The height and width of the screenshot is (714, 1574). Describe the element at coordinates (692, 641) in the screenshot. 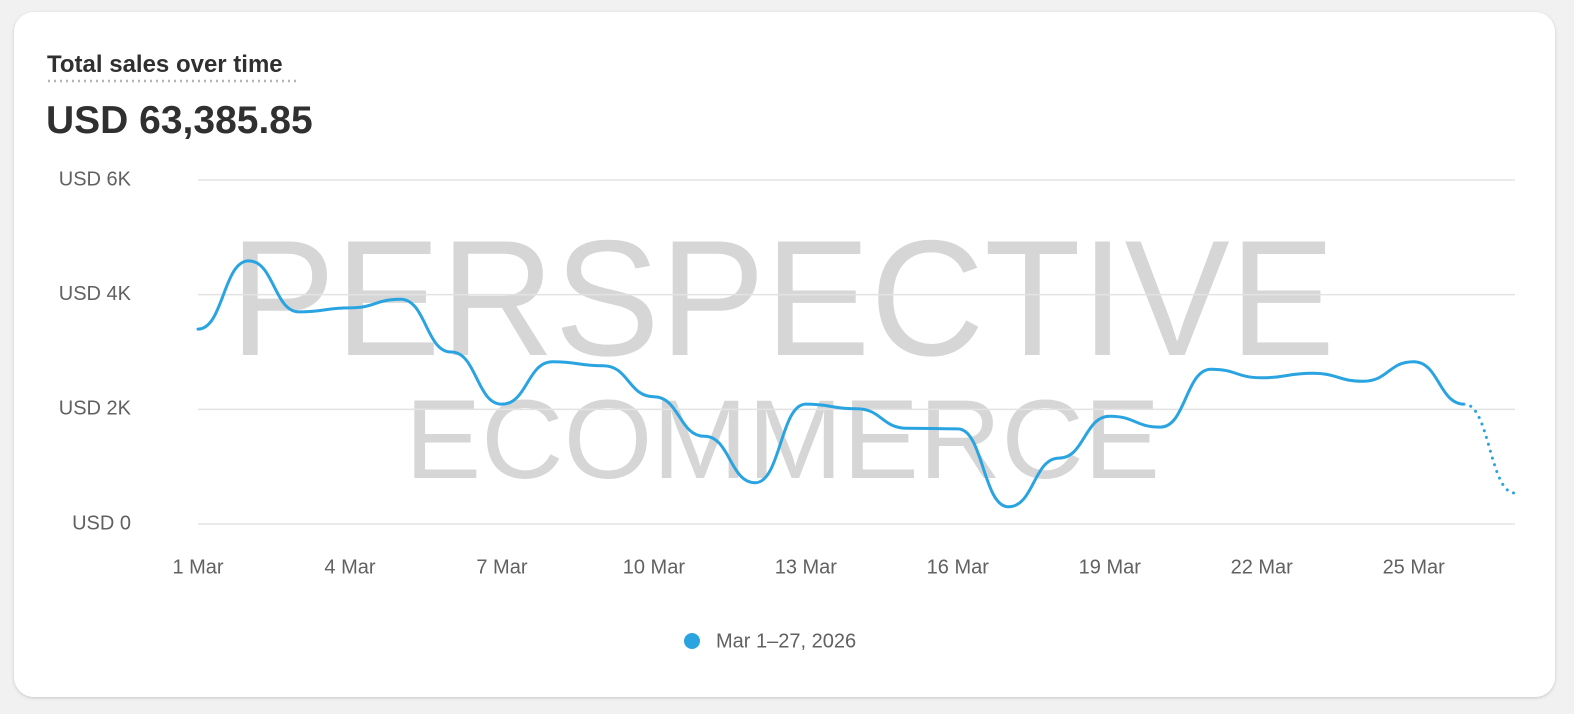

I see `legend-swatch` at that location.